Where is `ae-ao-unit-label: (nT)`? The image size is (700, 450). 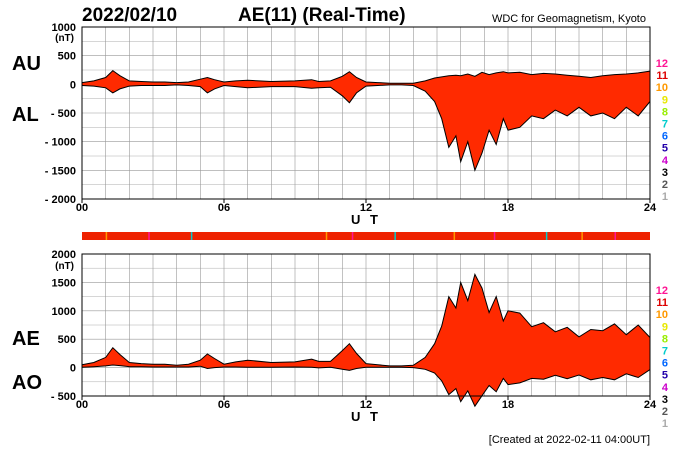
ae-ao-unit-label: (nT) is located at coordinates (64, 266).